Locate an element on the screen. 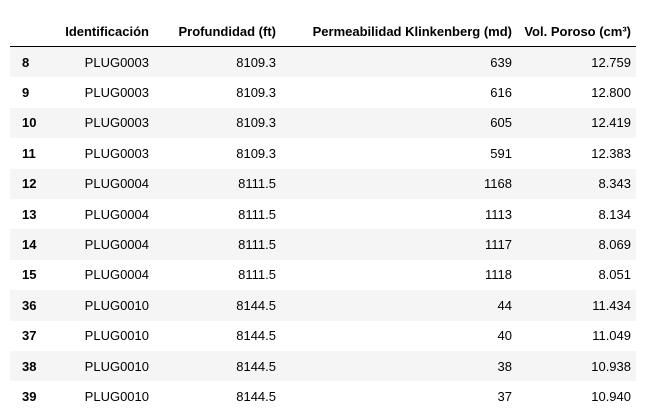  row-index-cell: 37 is located at coordinates (29, 336).